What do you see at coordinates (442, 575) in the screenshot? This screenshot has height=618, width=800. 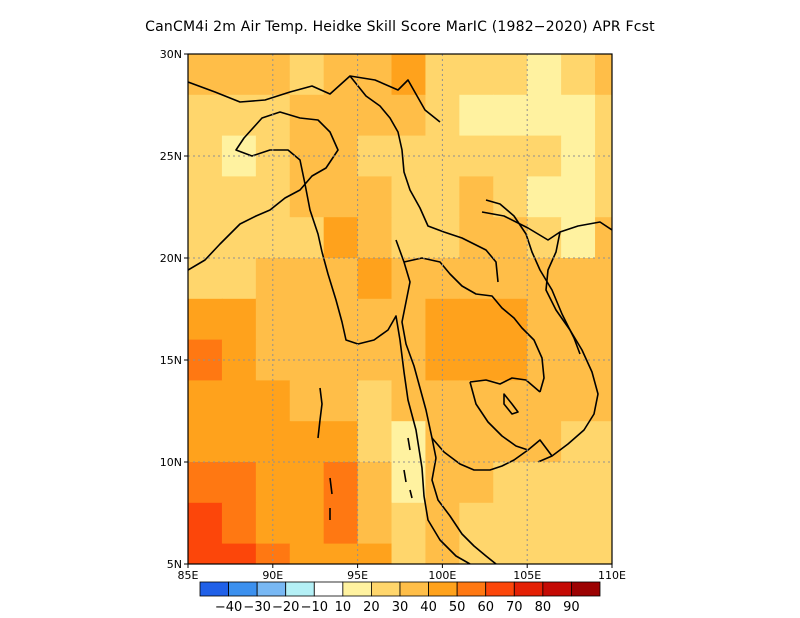 I see `x-tick-label: 100E` at bounding box center [442, 575].